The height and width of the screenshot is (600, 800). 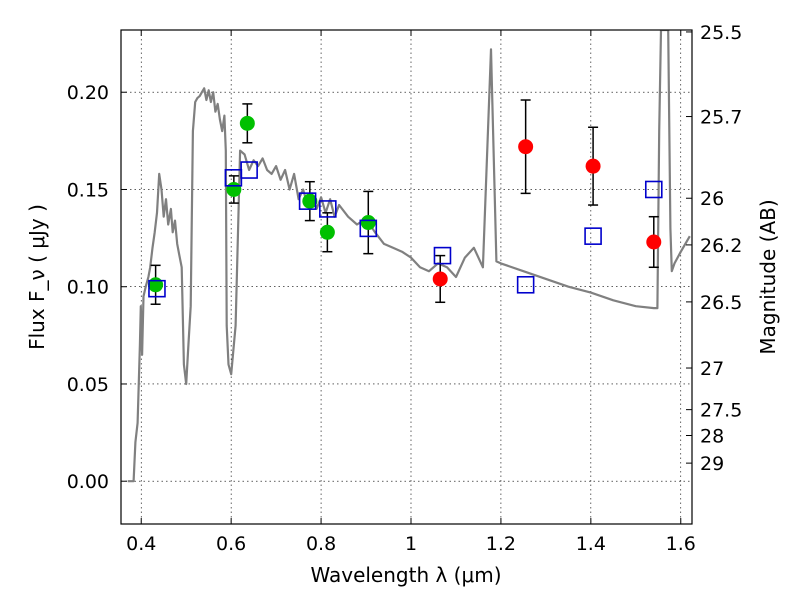 I want to click on right-tick-label: 27.5, so click(x=721, y=411).